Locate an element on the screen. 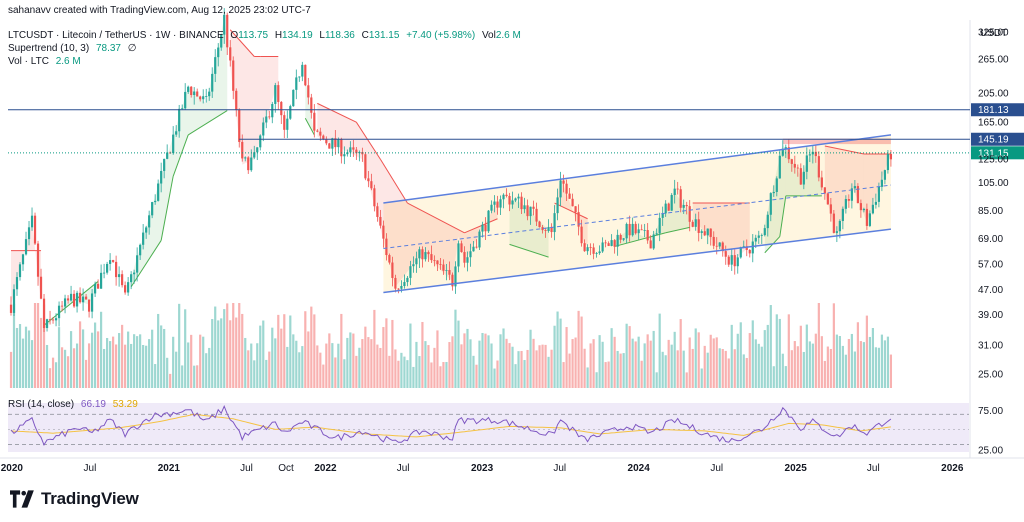 This screenshot has width=1024, height=522. supertrend-extra-icon: ∅ is located at coordinates (132, 48).